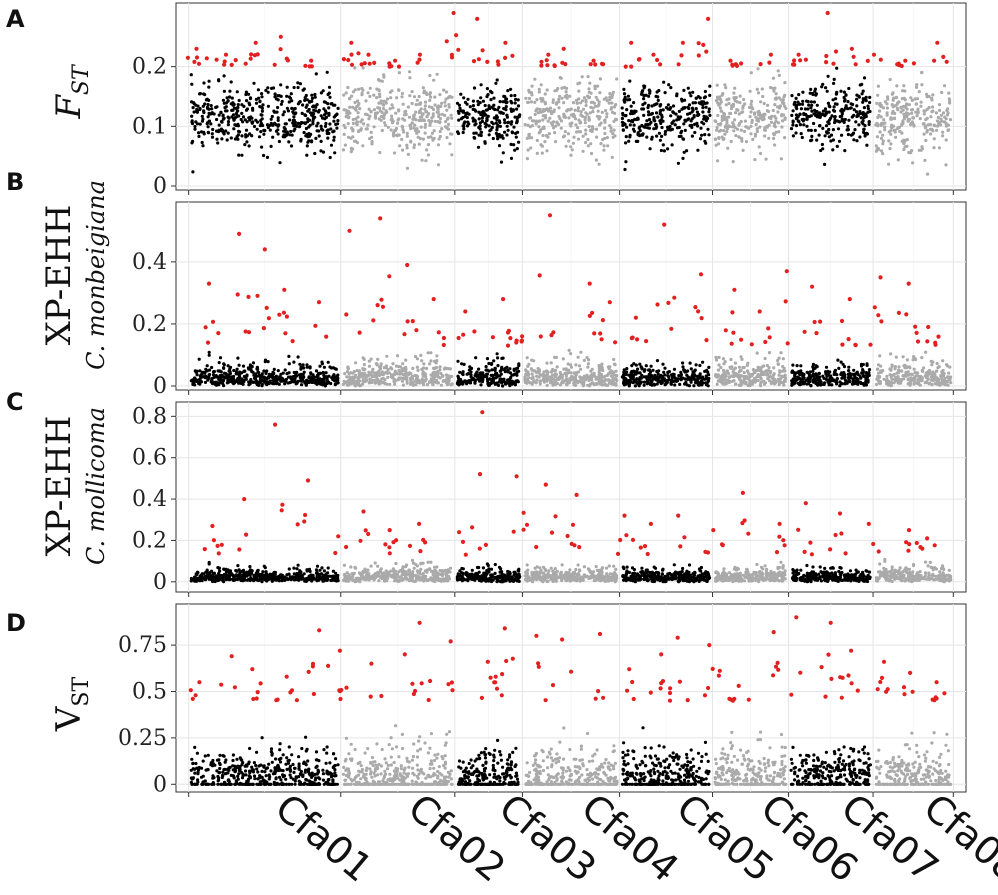 Image resolution: width=998 pixels, height=895 pixels. Describe the element at coordinates (149, 126) in the screenshot. I see `y-tick-label: 0.1` at that location.